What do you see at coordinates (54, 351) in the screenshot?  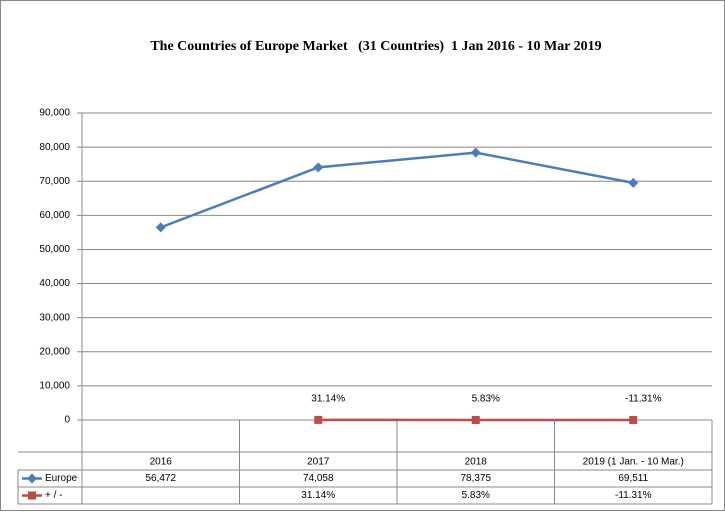 I see `y-tick-label: 20,000` at bounding box center [54, 351].